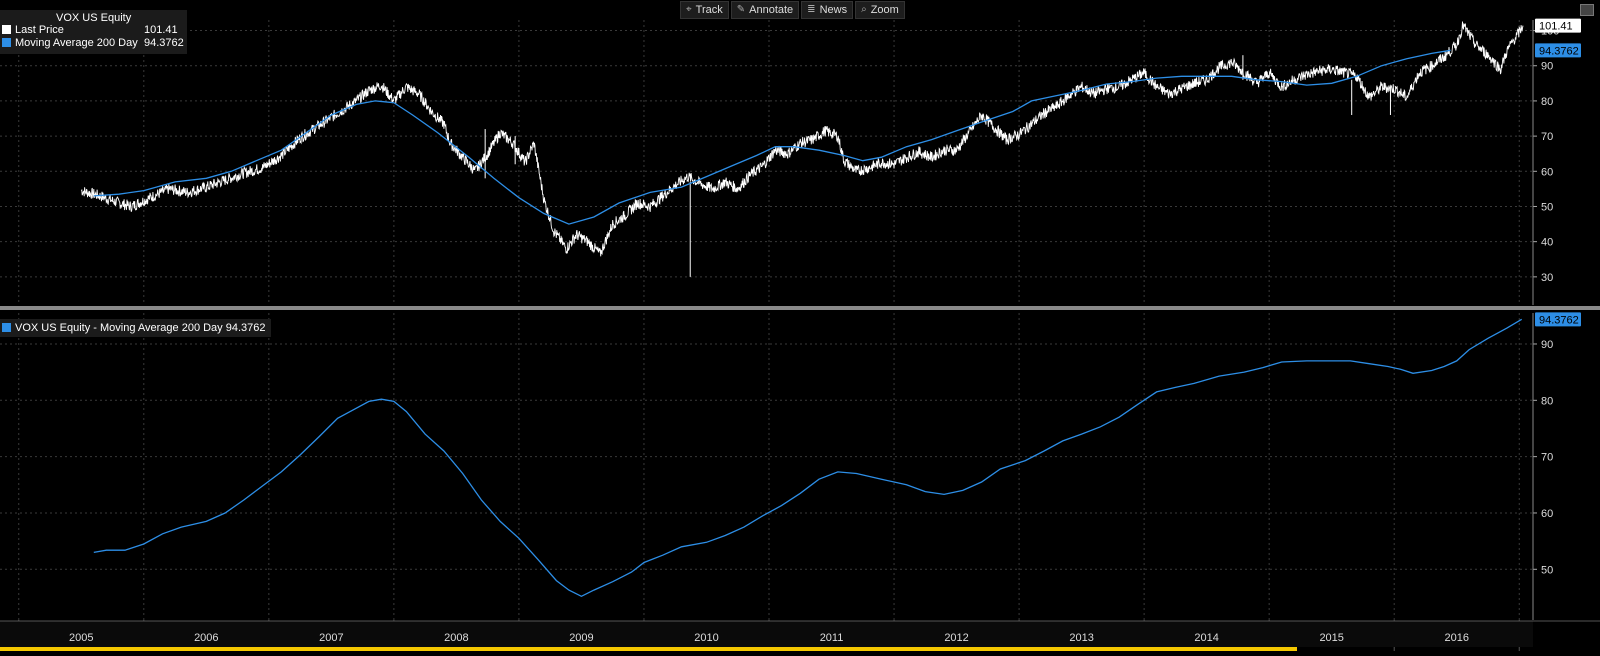  What do you see at coordinates (6, 29) in the screenshot?
I see `legend-swatch-white` at bounding box center [6, 29].